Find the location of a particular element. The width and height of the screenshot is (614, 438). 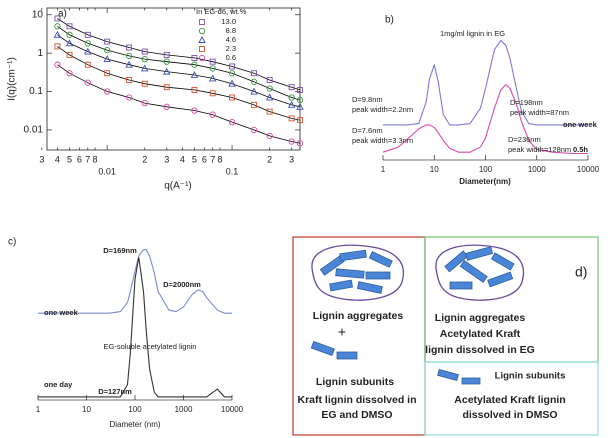

annotation: 1mg/ml lignin in EG is located at coordinates (472, 33).